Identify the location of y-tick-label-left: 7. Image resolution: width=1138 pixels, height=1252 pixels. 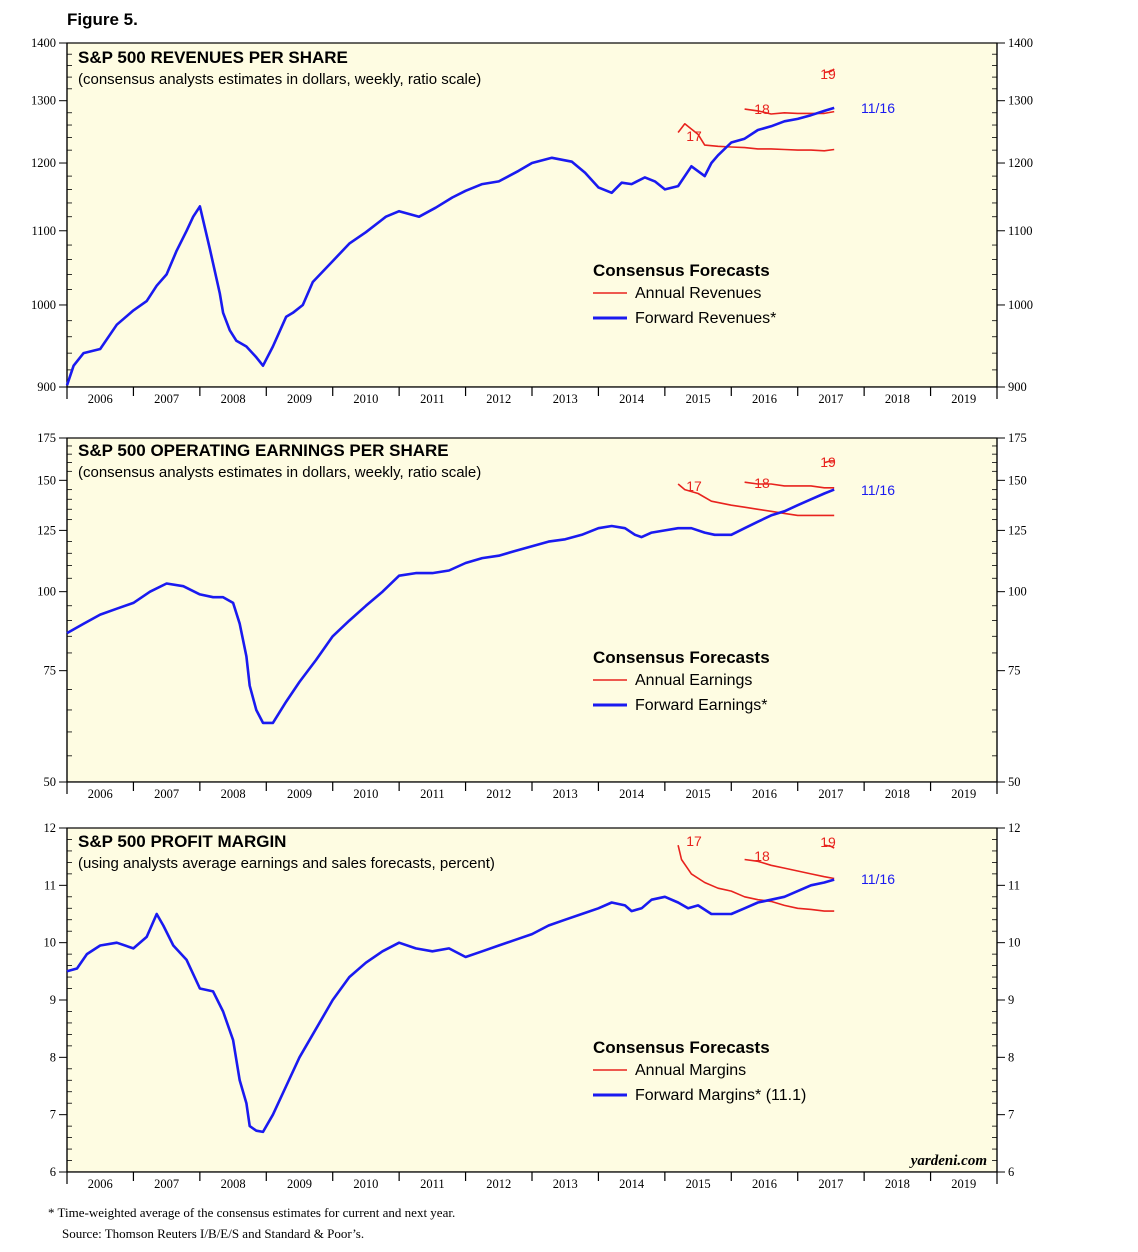
(53, 1115).